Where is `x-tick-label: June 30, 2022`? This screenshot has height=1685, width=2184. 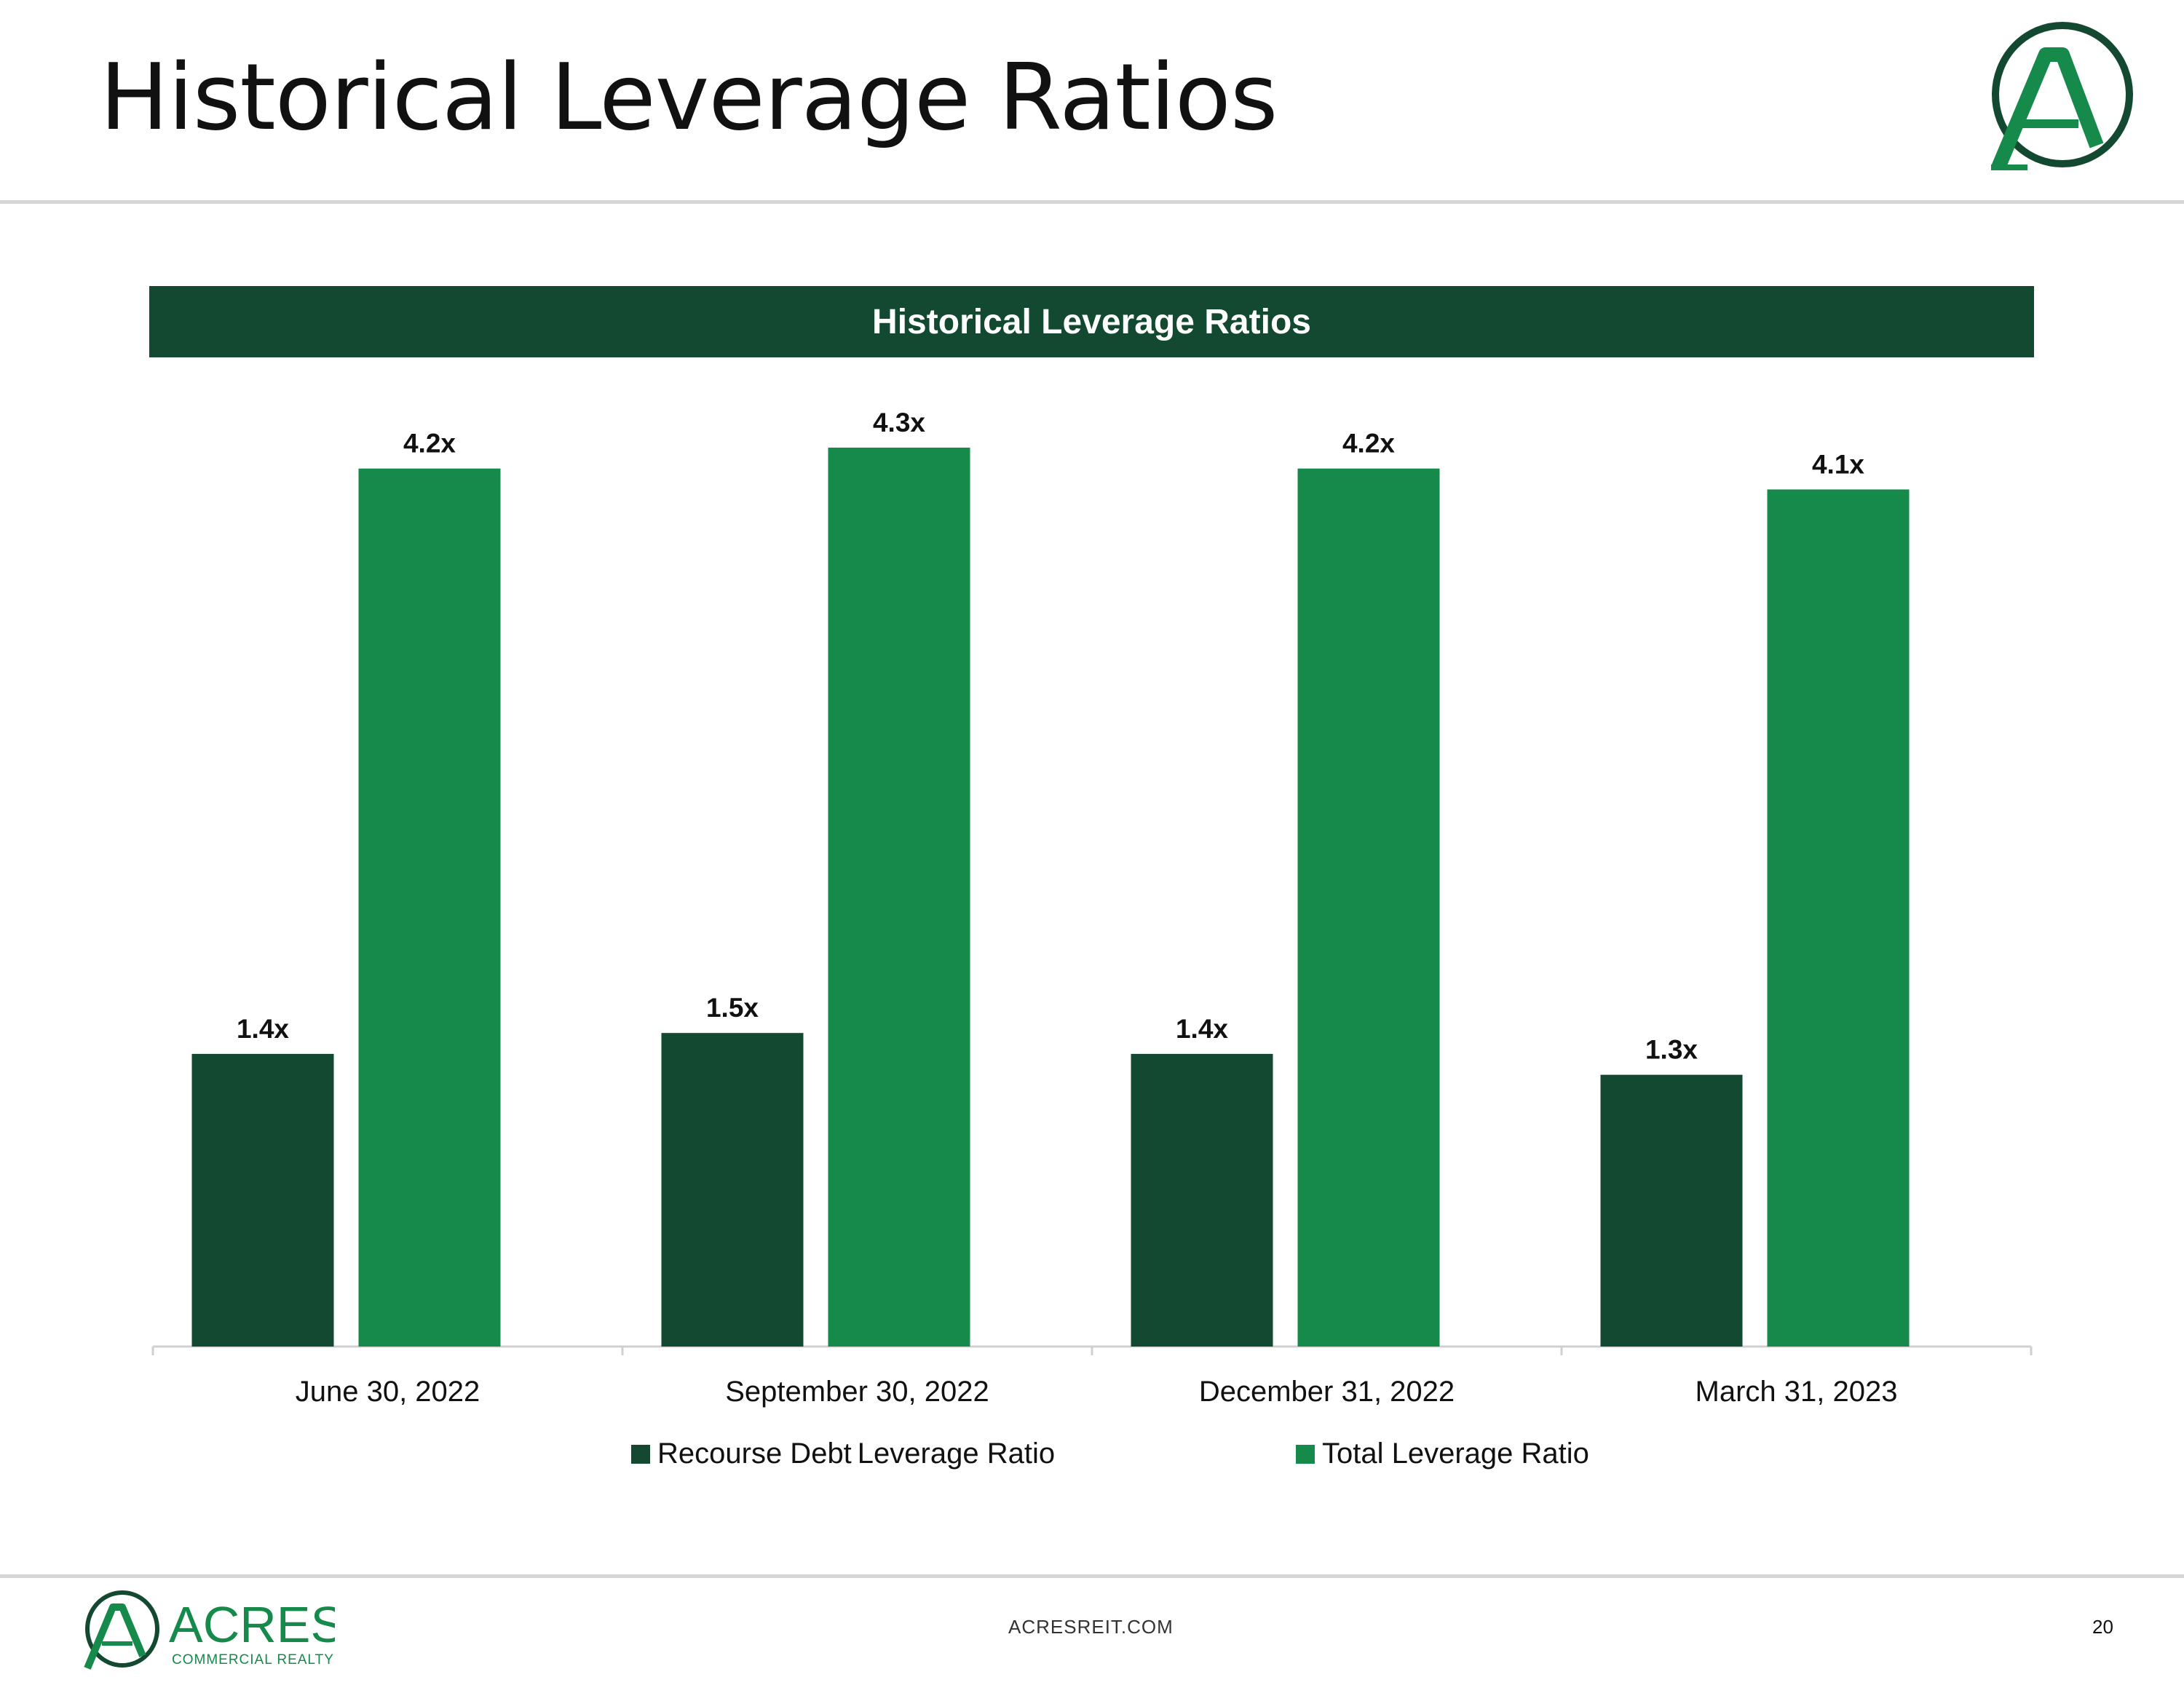 x-tick-label: June 30, 2022 is located at coordinates (388, 1392).